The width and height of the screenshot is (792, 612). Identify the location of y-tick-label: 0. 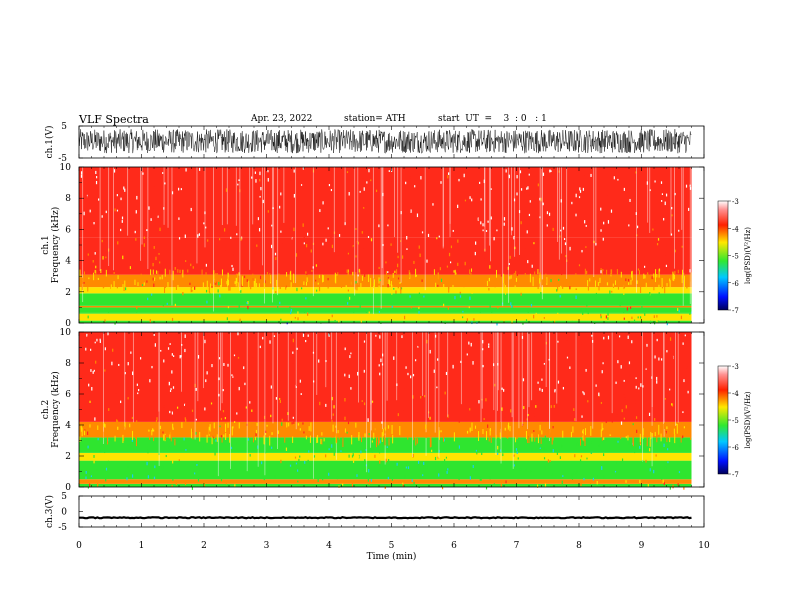
(68, 324).